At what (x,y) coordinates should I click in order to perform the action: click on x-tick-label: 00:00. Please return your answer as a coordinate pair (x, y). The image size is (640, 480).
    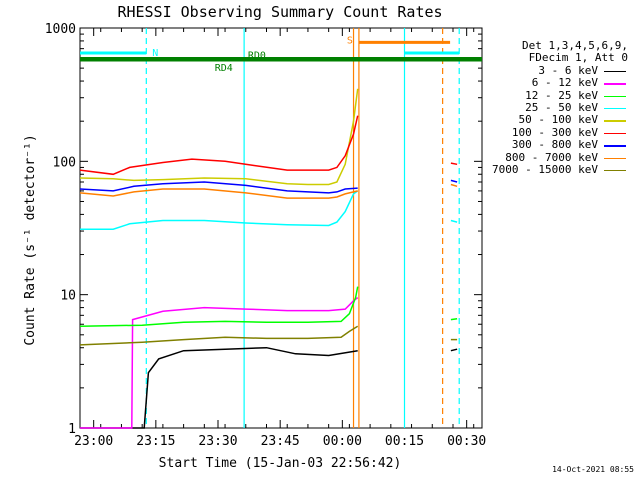
    Looking at the image, I should click on (342, 441).